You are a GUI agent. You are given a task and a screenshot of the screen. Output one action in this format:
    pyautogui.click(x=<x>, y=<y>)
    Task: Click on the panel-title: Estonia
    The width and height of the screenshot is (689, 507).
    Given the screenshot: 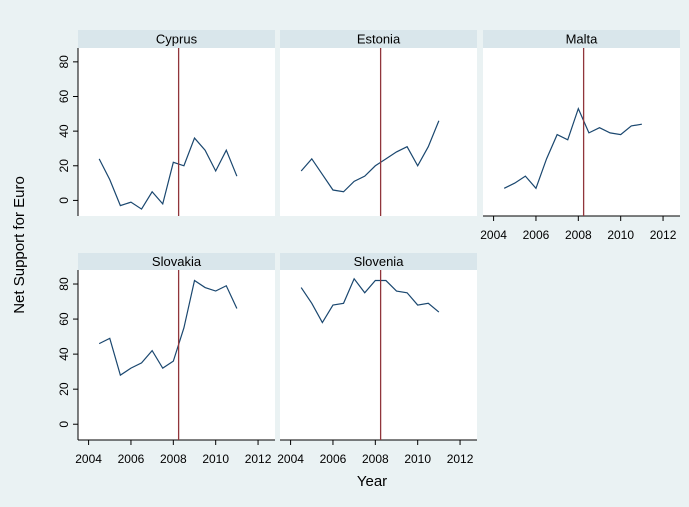 What is the action you would take?
    pyautogui.click(x=379, y=38)
    